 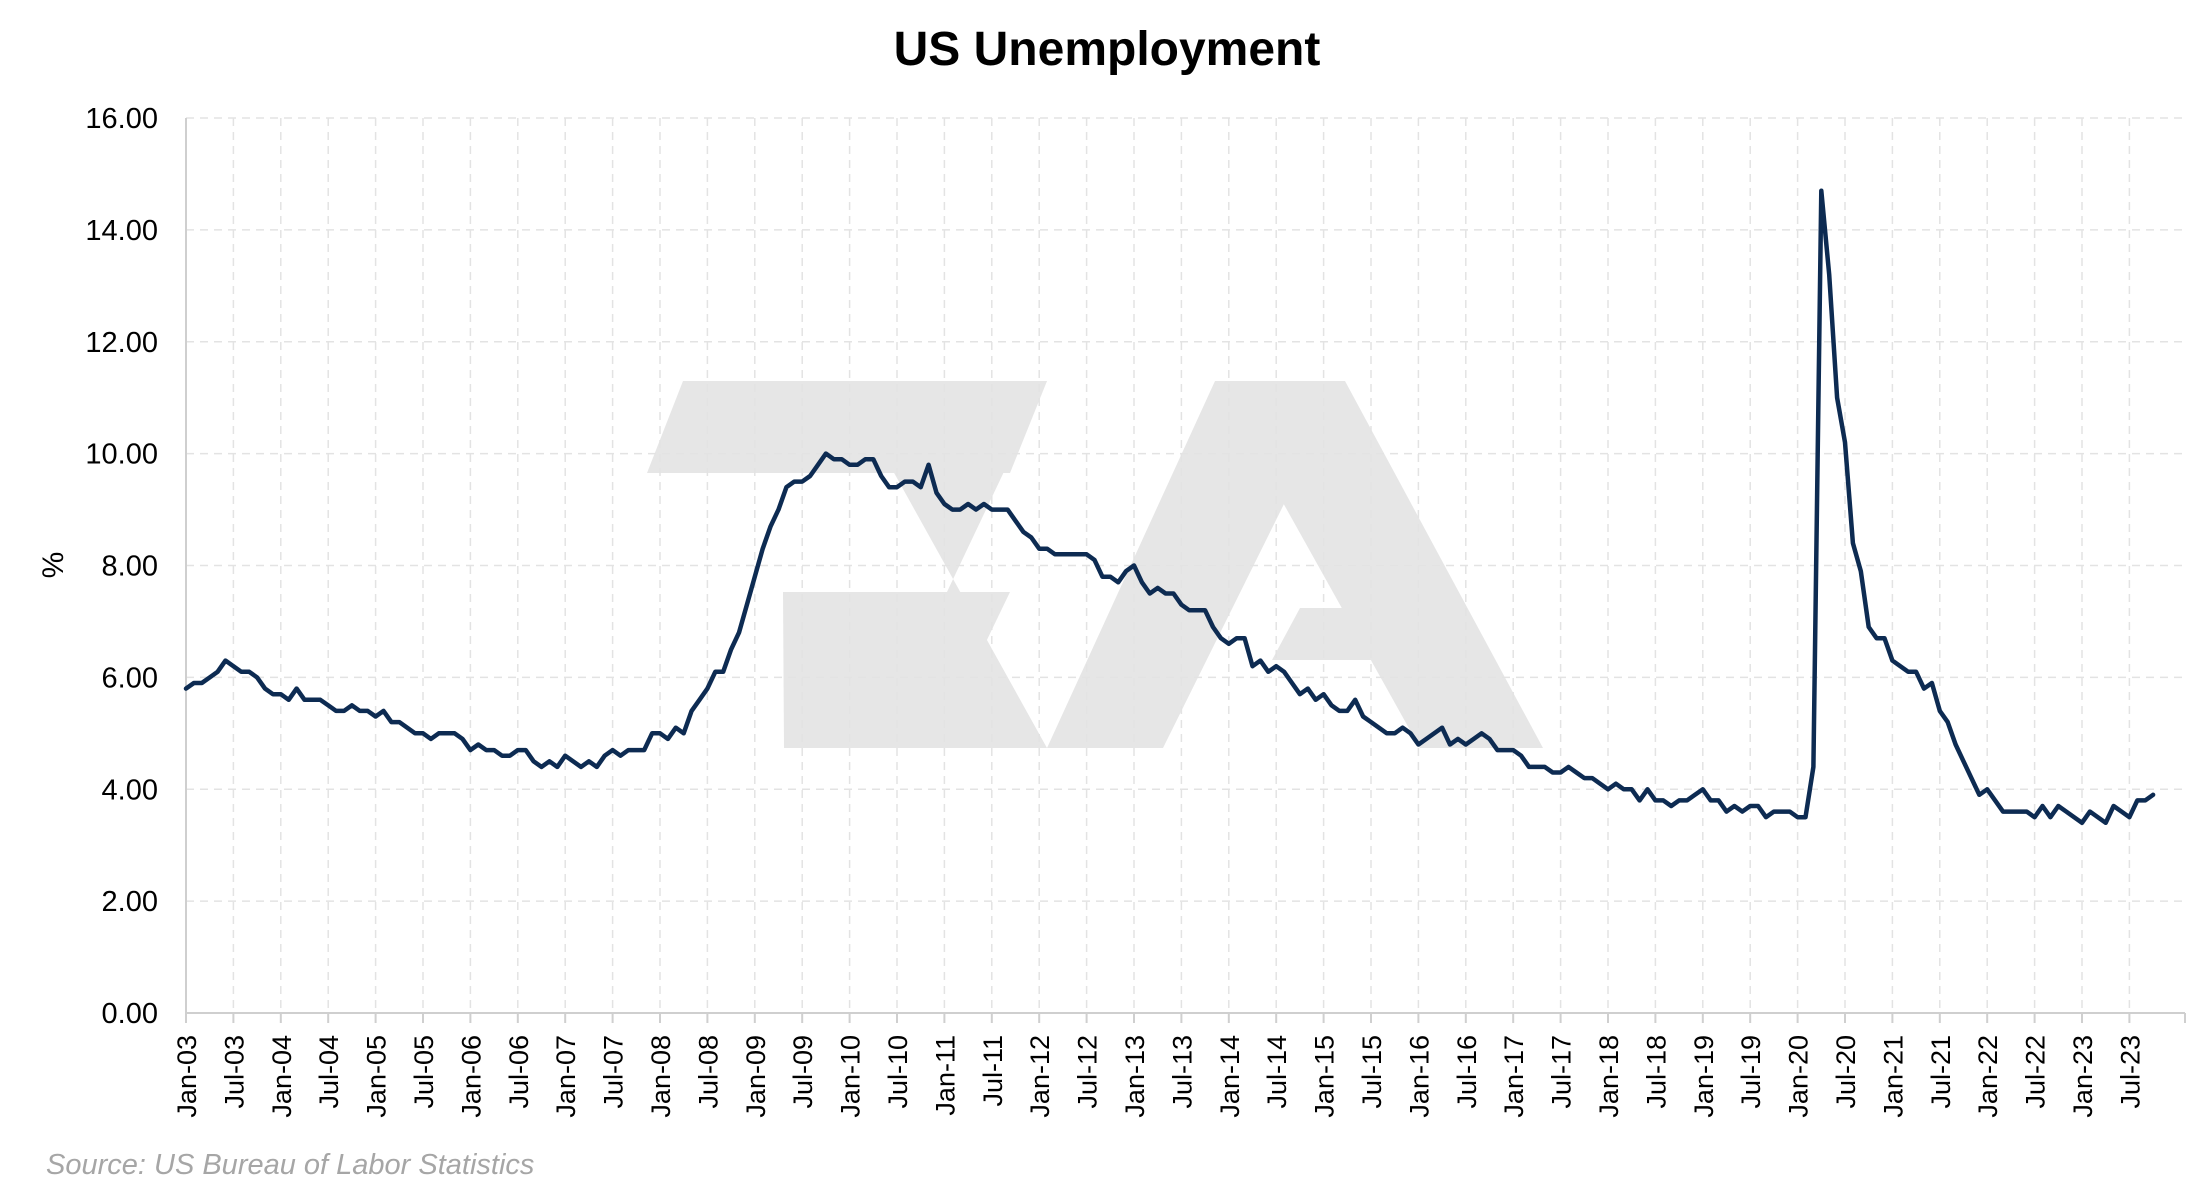 I want to click on x-tick-label: Jan-23, so click(x=2083, y=1076).